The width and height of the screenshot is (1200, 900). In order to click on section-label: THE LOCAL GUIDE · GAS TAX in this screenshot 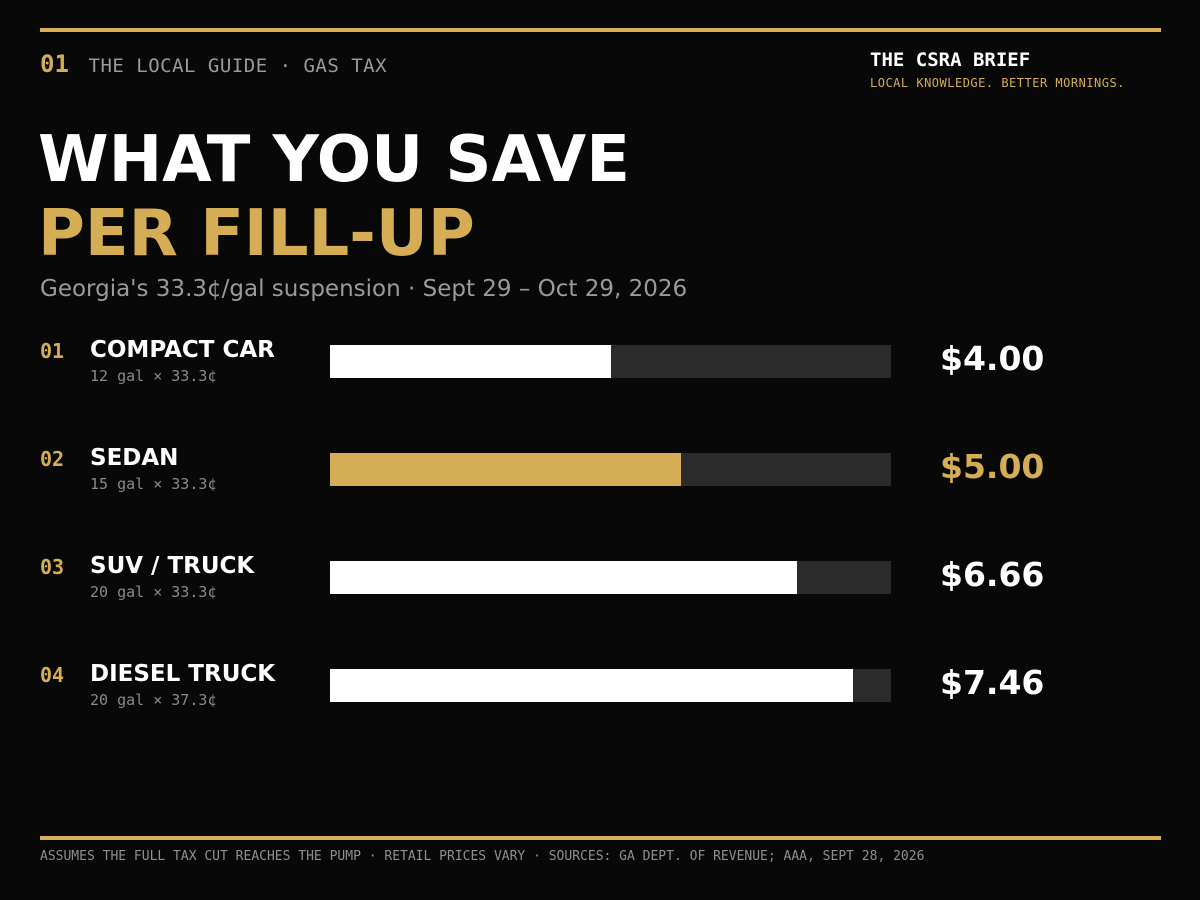, I will do `click(238, 66)`.